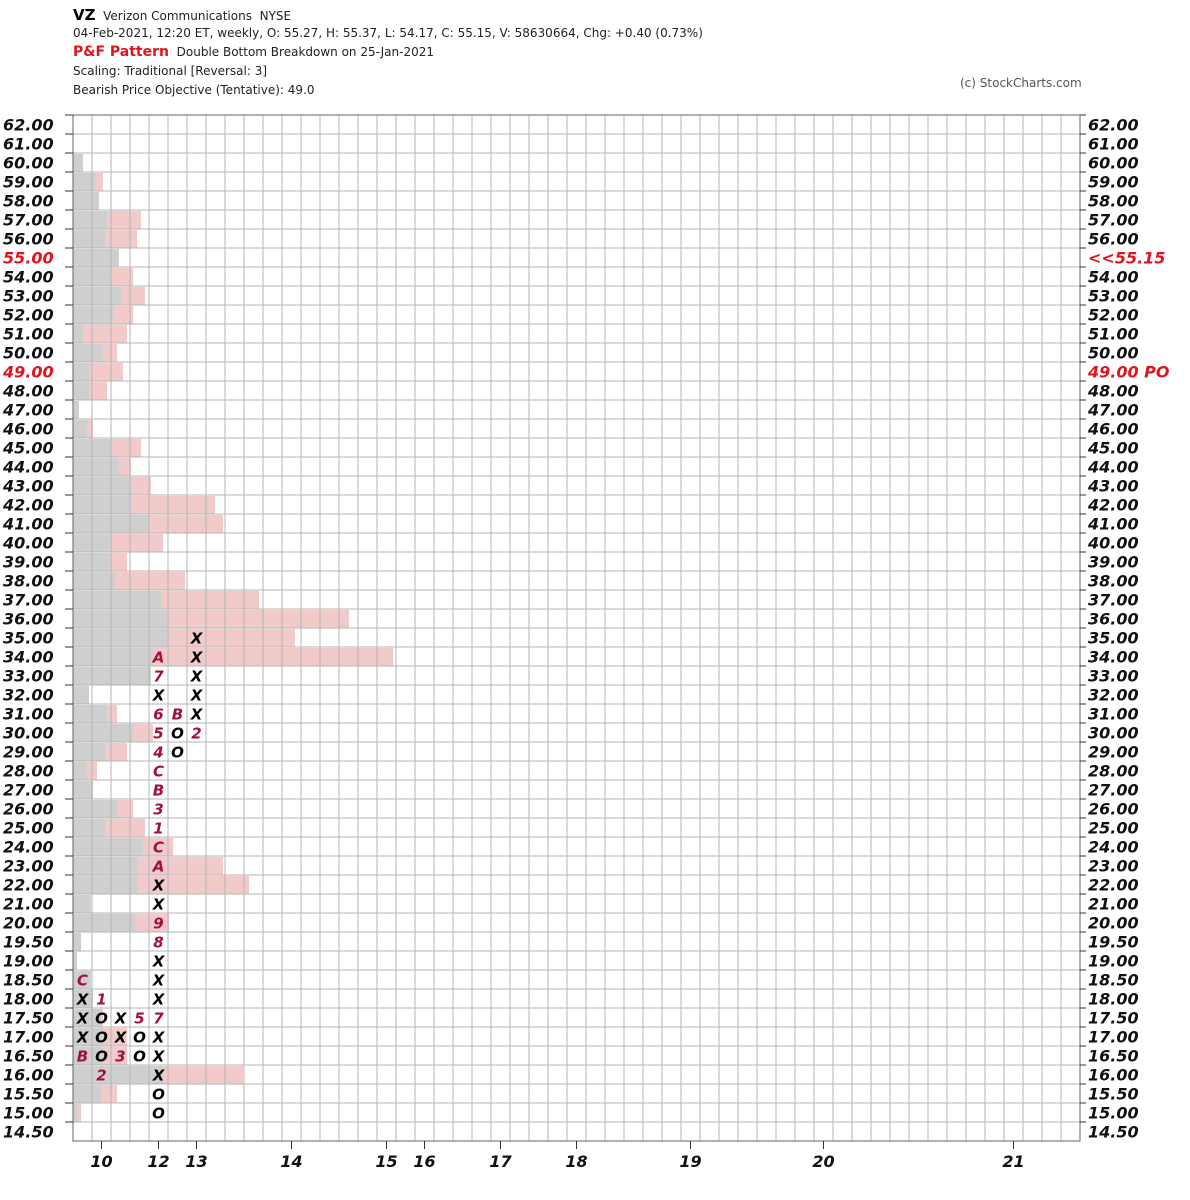 The width and height of the screenshot is (1190, 1200). I want to click on left-price-label: 21.00, so click(28, 904).